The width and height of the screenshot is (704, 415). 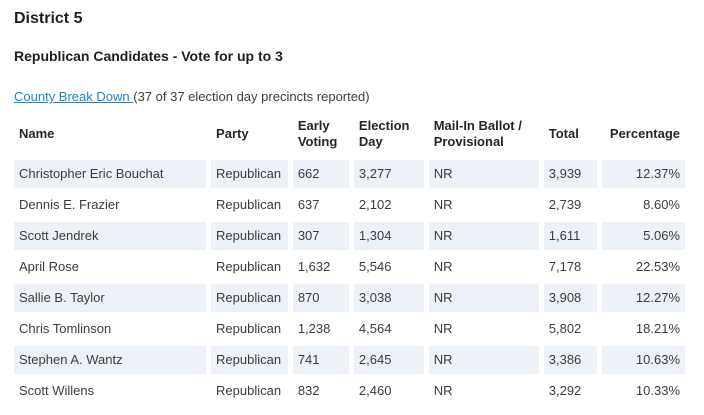 What do you see at coordinates (320, 236) in the screenshot?
I see `cell-early-voting: 307` at bounding box center [320, 236].